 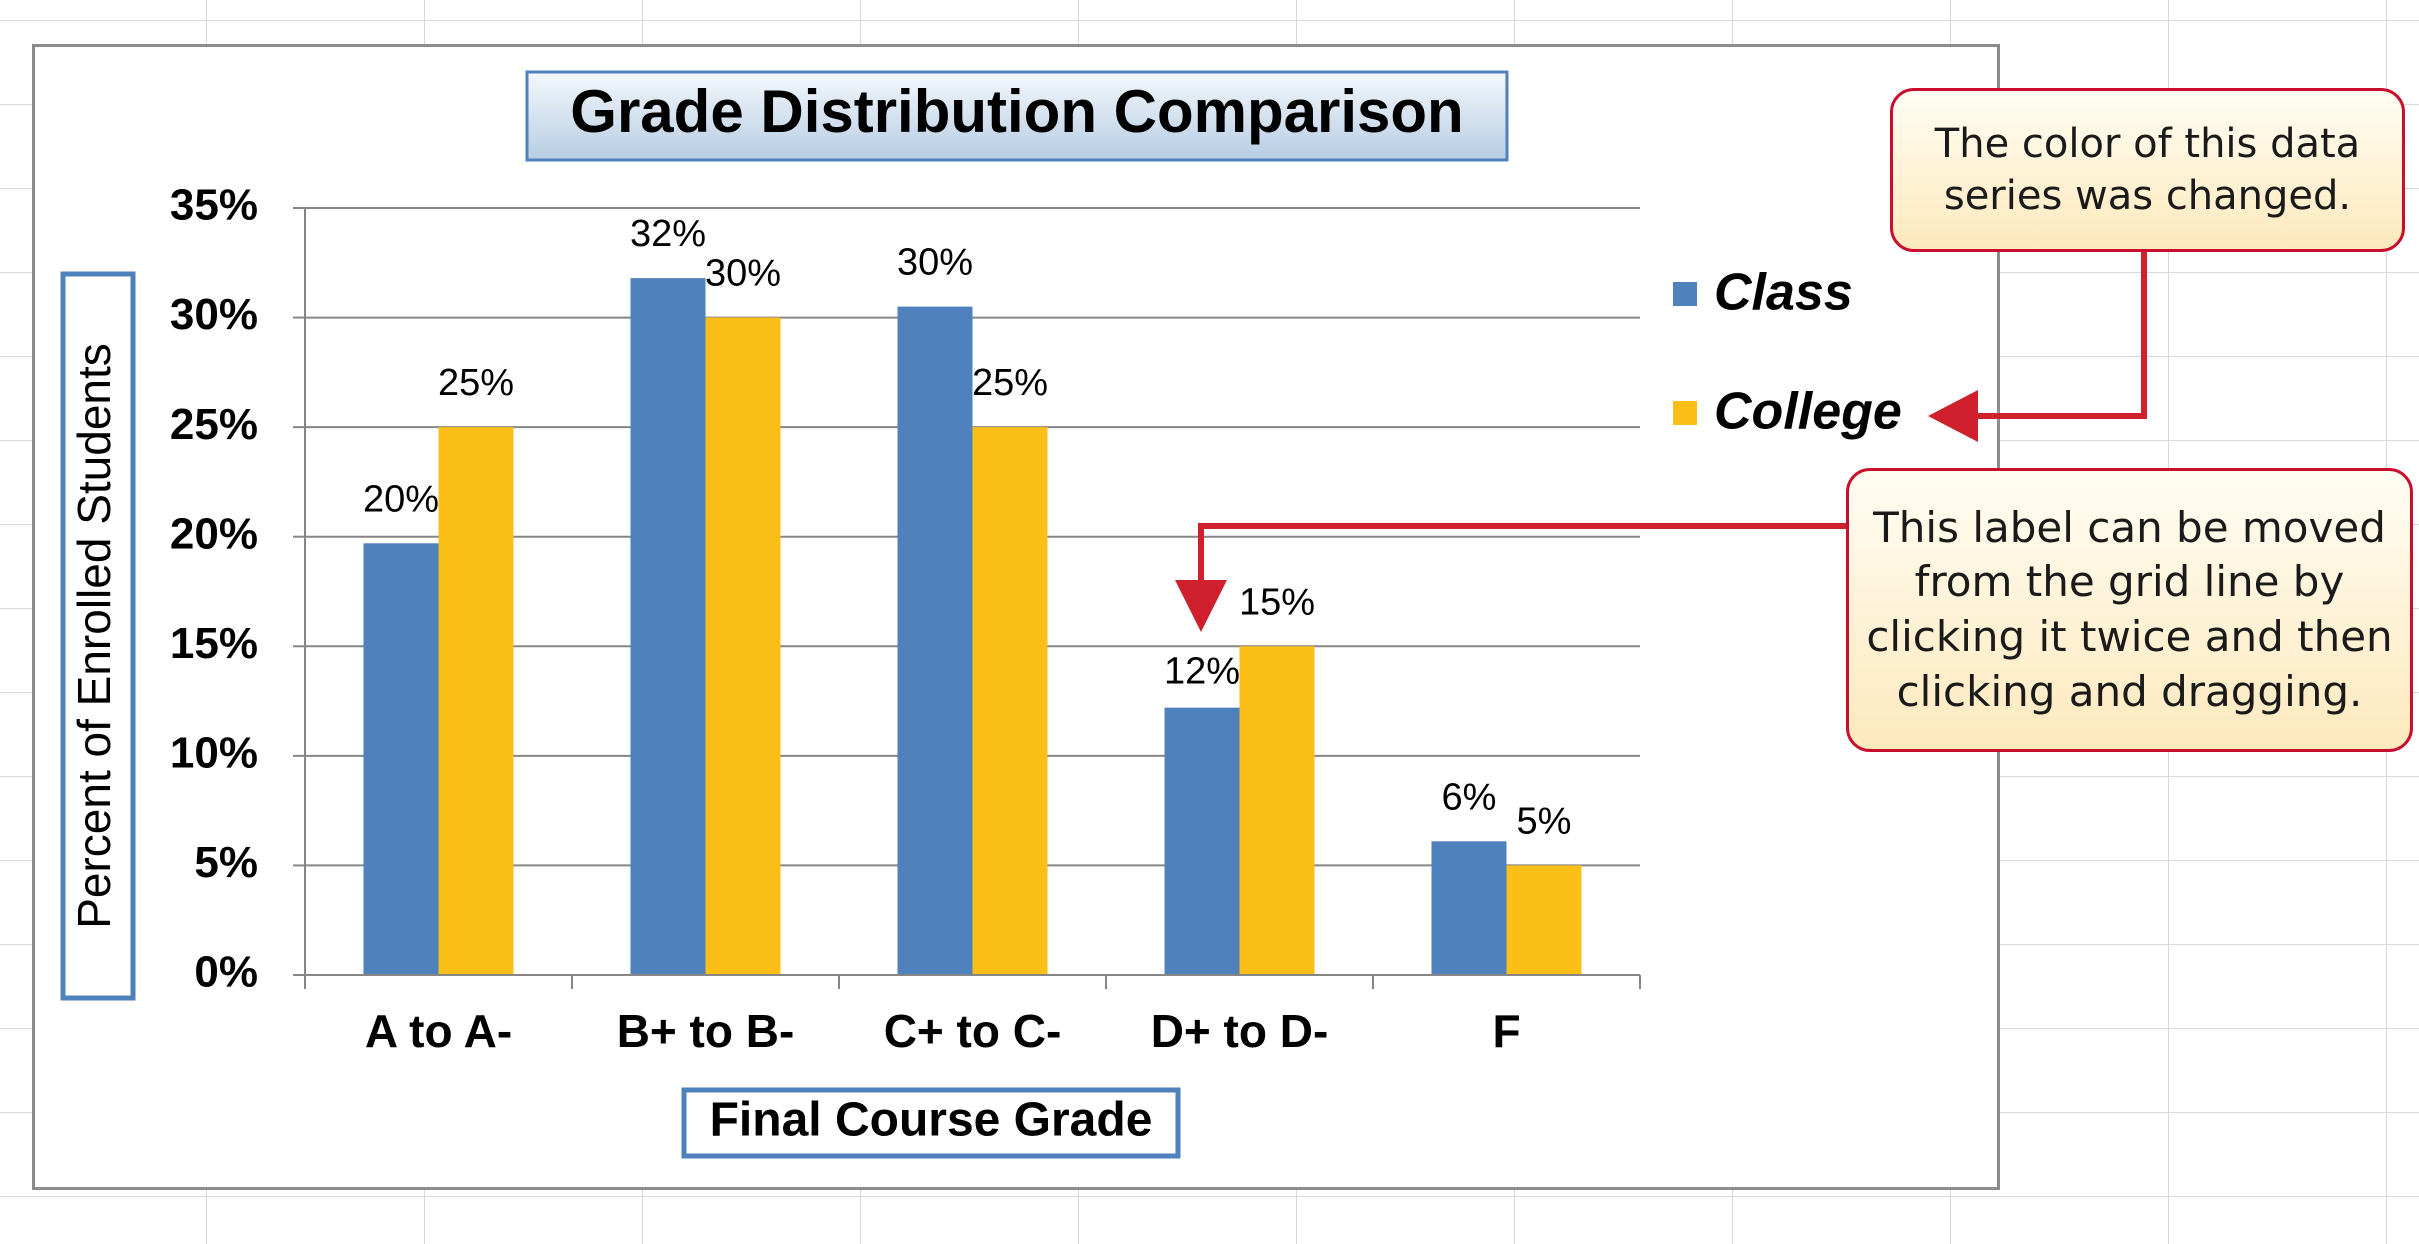 What do you see at coordinates (401, 499) in the screenshot?
I see `data-label: 20%` at bounding box center [401, 499].